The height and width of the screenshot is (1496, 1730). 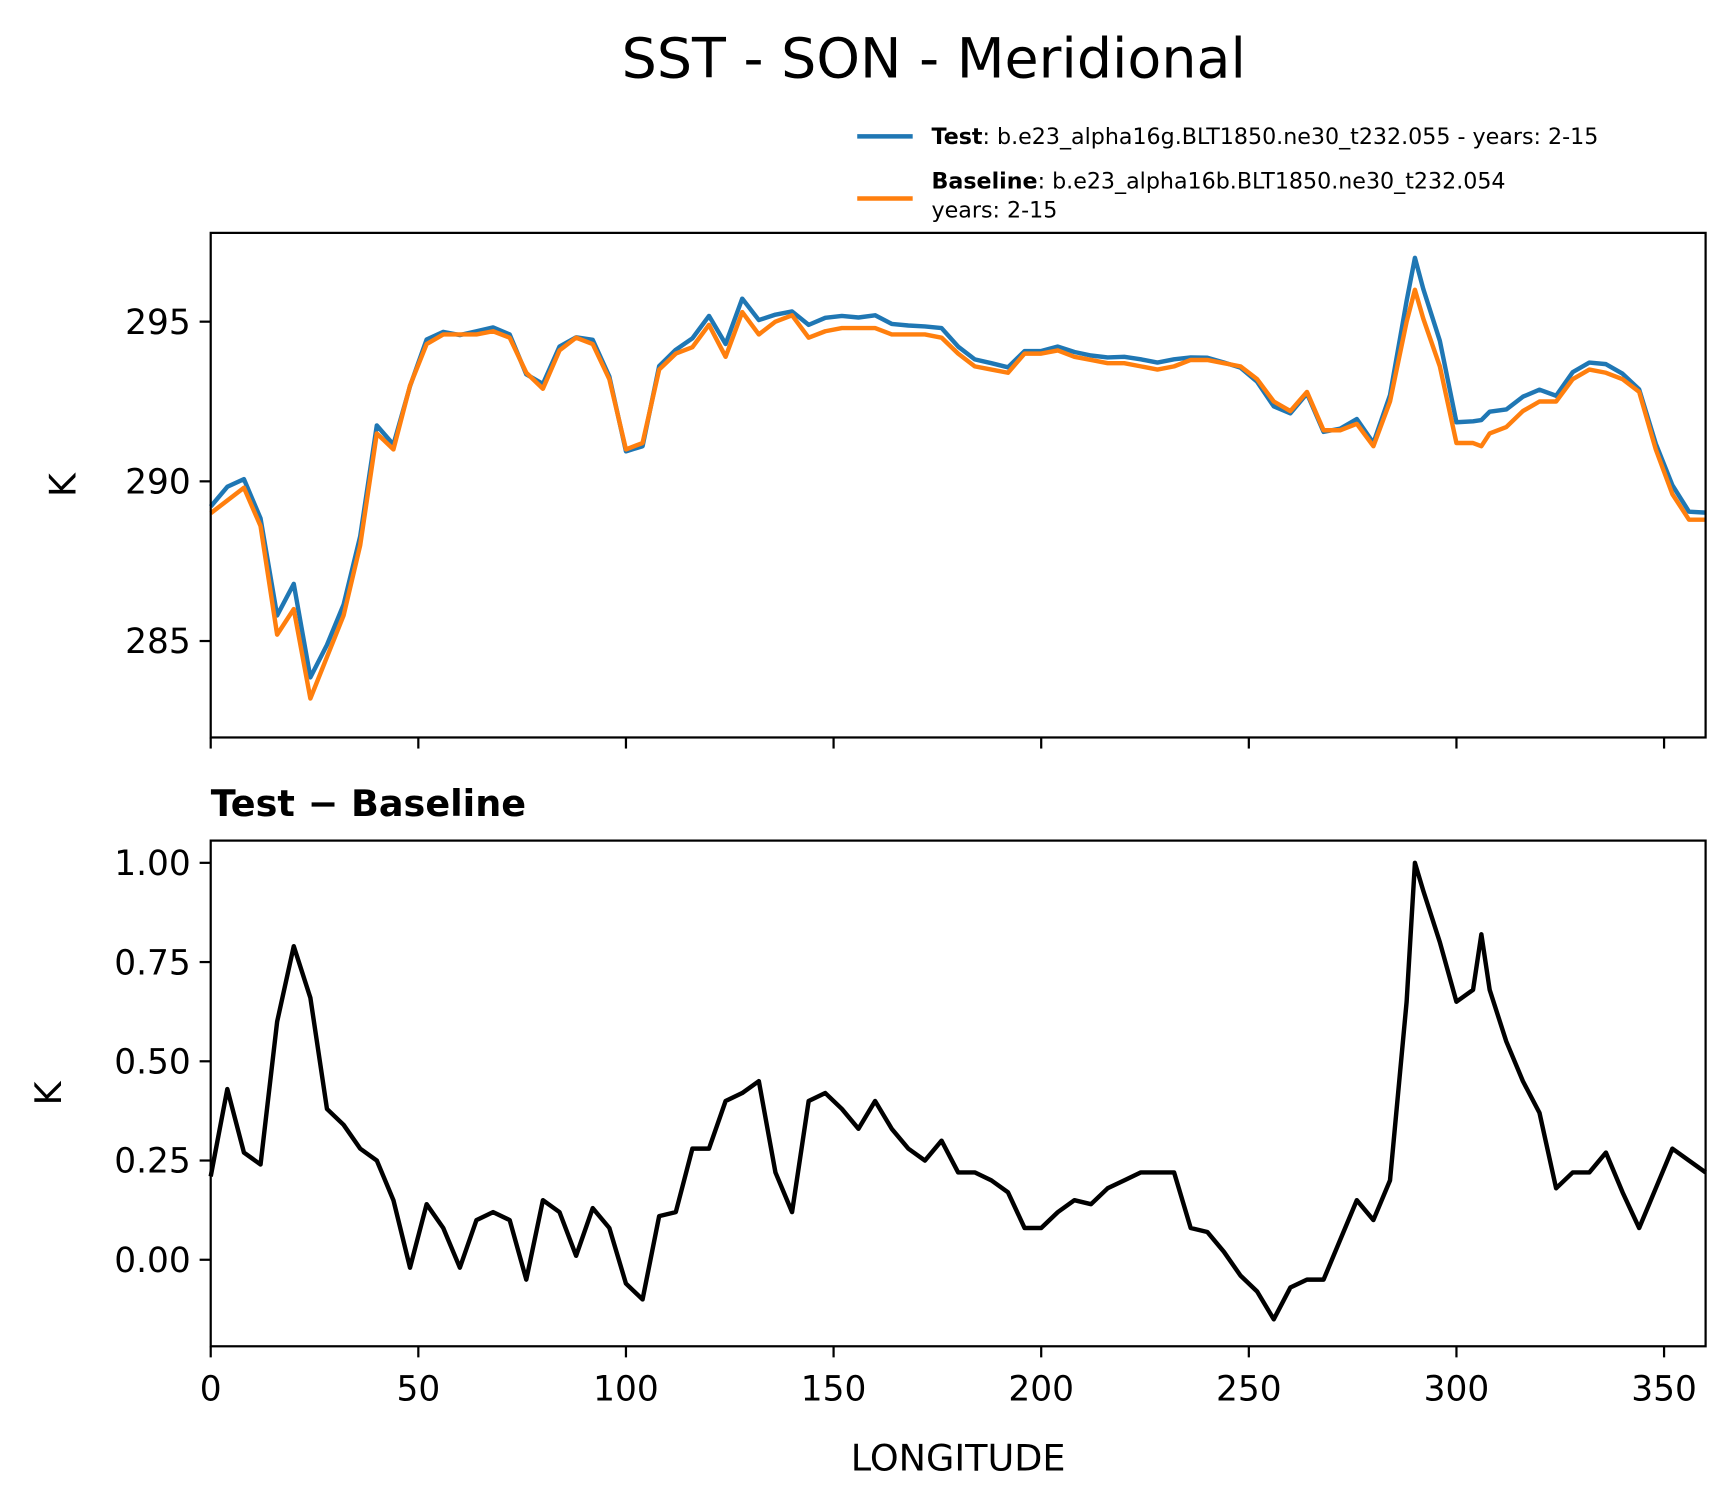 I want to click on x-tick-label: 250, so click(x=1249, y=1390).